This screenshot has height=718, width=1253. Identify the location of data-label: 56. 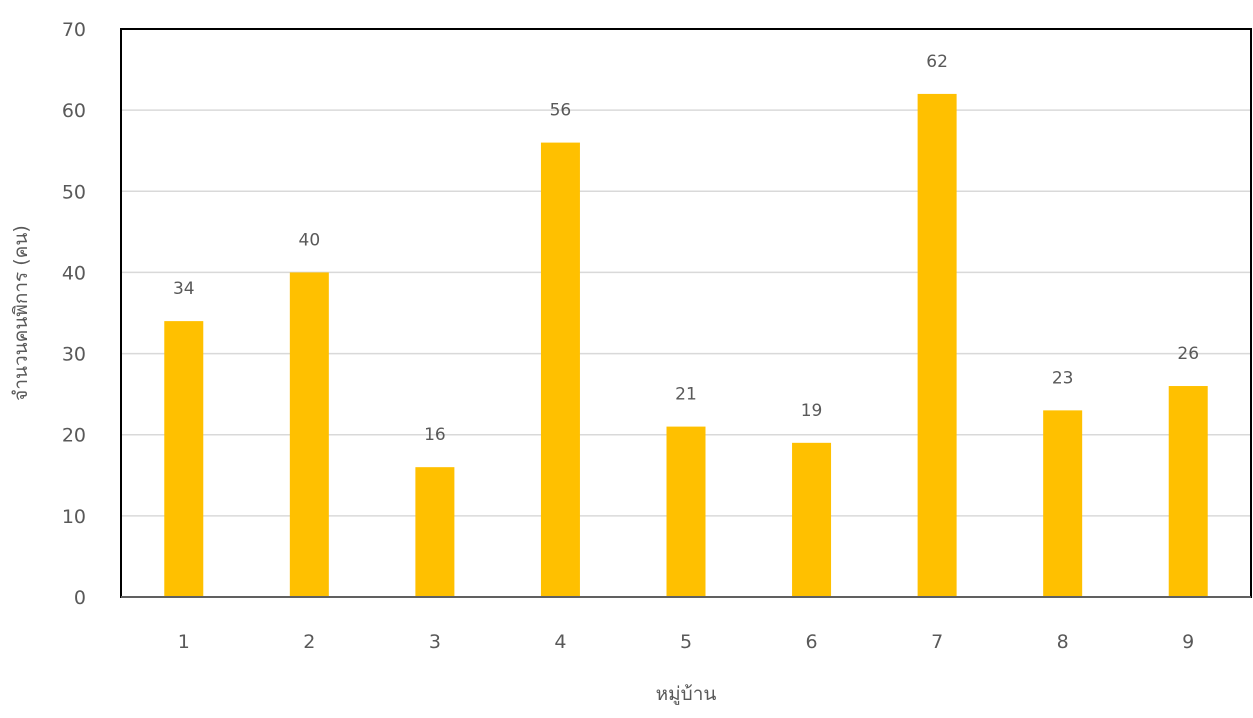
(561, 111).